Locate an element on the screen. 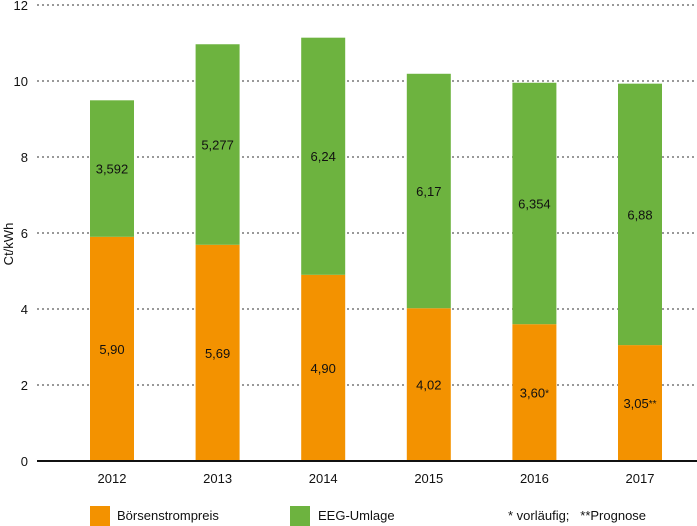  data-label-boersenstrompreis-2014: 4,90 is located at coordinates (323, 368).